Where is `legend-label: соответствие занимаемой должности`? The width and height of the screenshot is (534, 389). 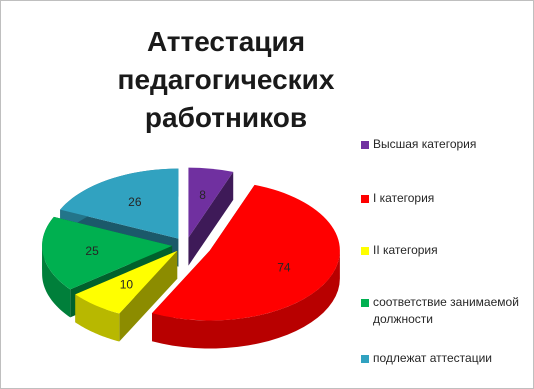
legend-label: соответствие занимаемой должности is located at coordinates (446, 310).